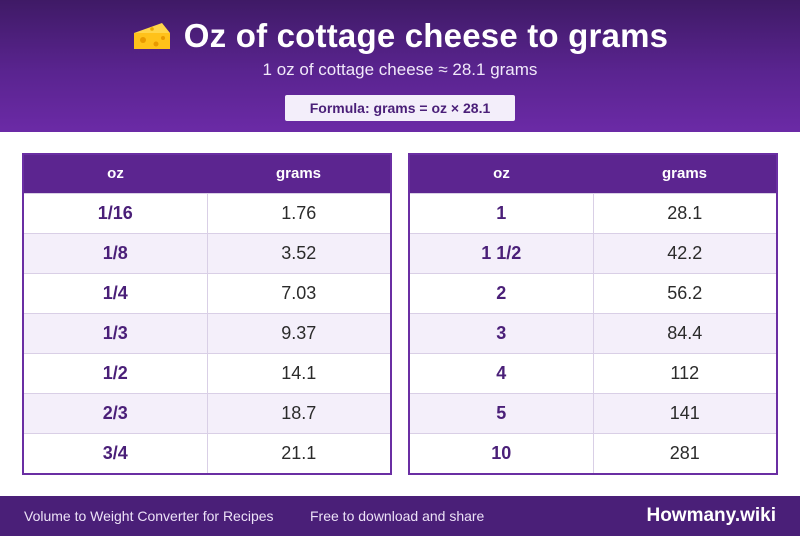 The height and width of the screenshot is (536, 800). Describe the element at coordinates (502, 452) in the screenshot. I see `oz-cell: 10` at that location.